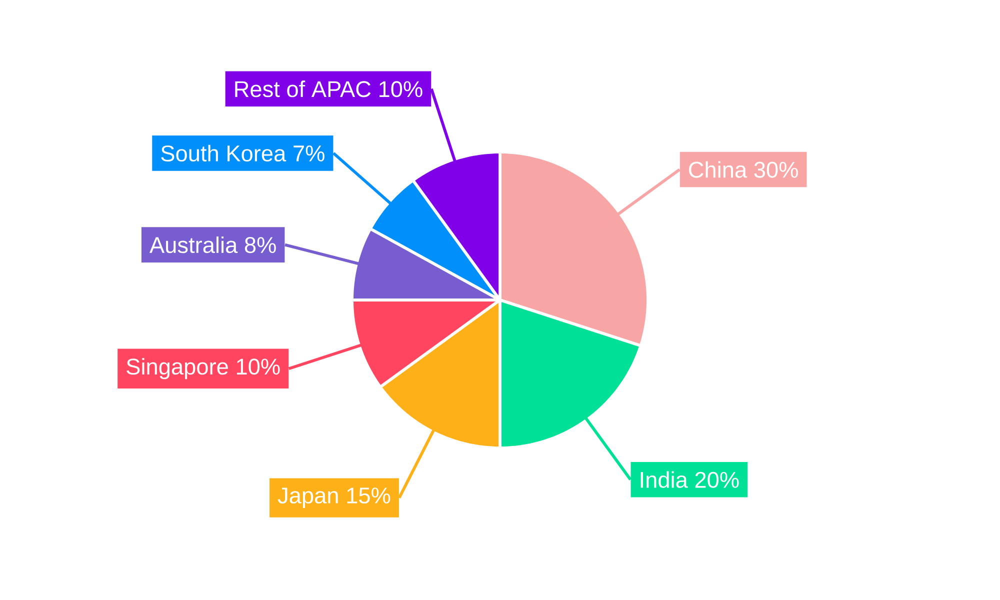 The height and width of the screenshot is (600, 1000). I want to click on slice-label: China, so click(718, 169).